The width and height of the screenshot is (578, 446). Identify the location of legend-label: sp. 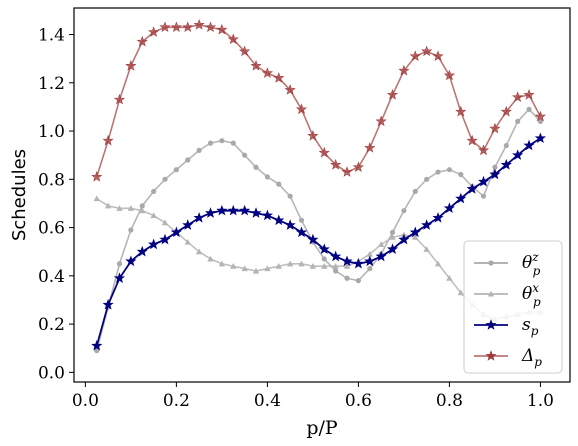
(530, 326).